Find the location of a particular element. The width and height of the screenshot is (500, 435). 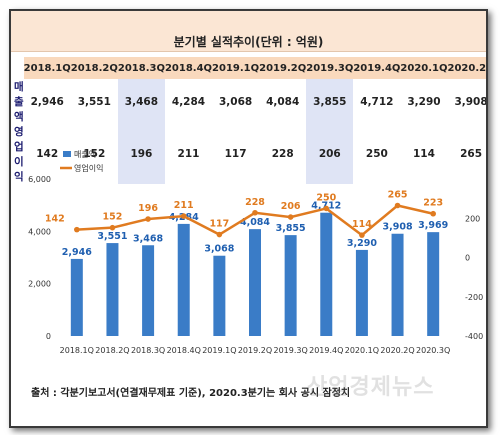

table-header-cell: 2019.1Q is located at coordinates (236, 68).